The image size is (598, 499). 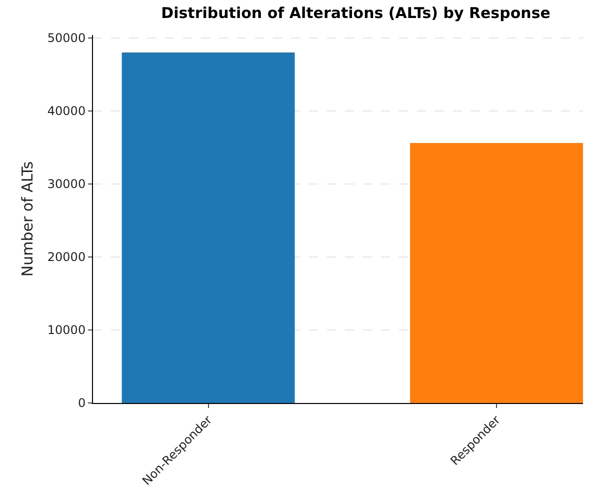 What do you see at coordinates (66, 111) in the screenshot?
I see `y-tick-label: 40000` at bounding box center [66, 111].